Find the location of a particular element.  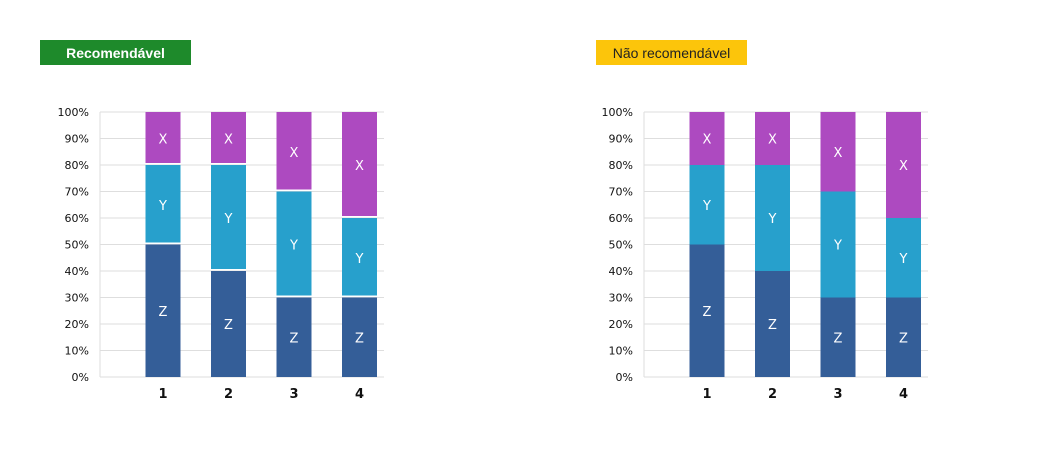

title-badge-nao-recomendavel: Não recomendável is located at coordinates (671, 52).